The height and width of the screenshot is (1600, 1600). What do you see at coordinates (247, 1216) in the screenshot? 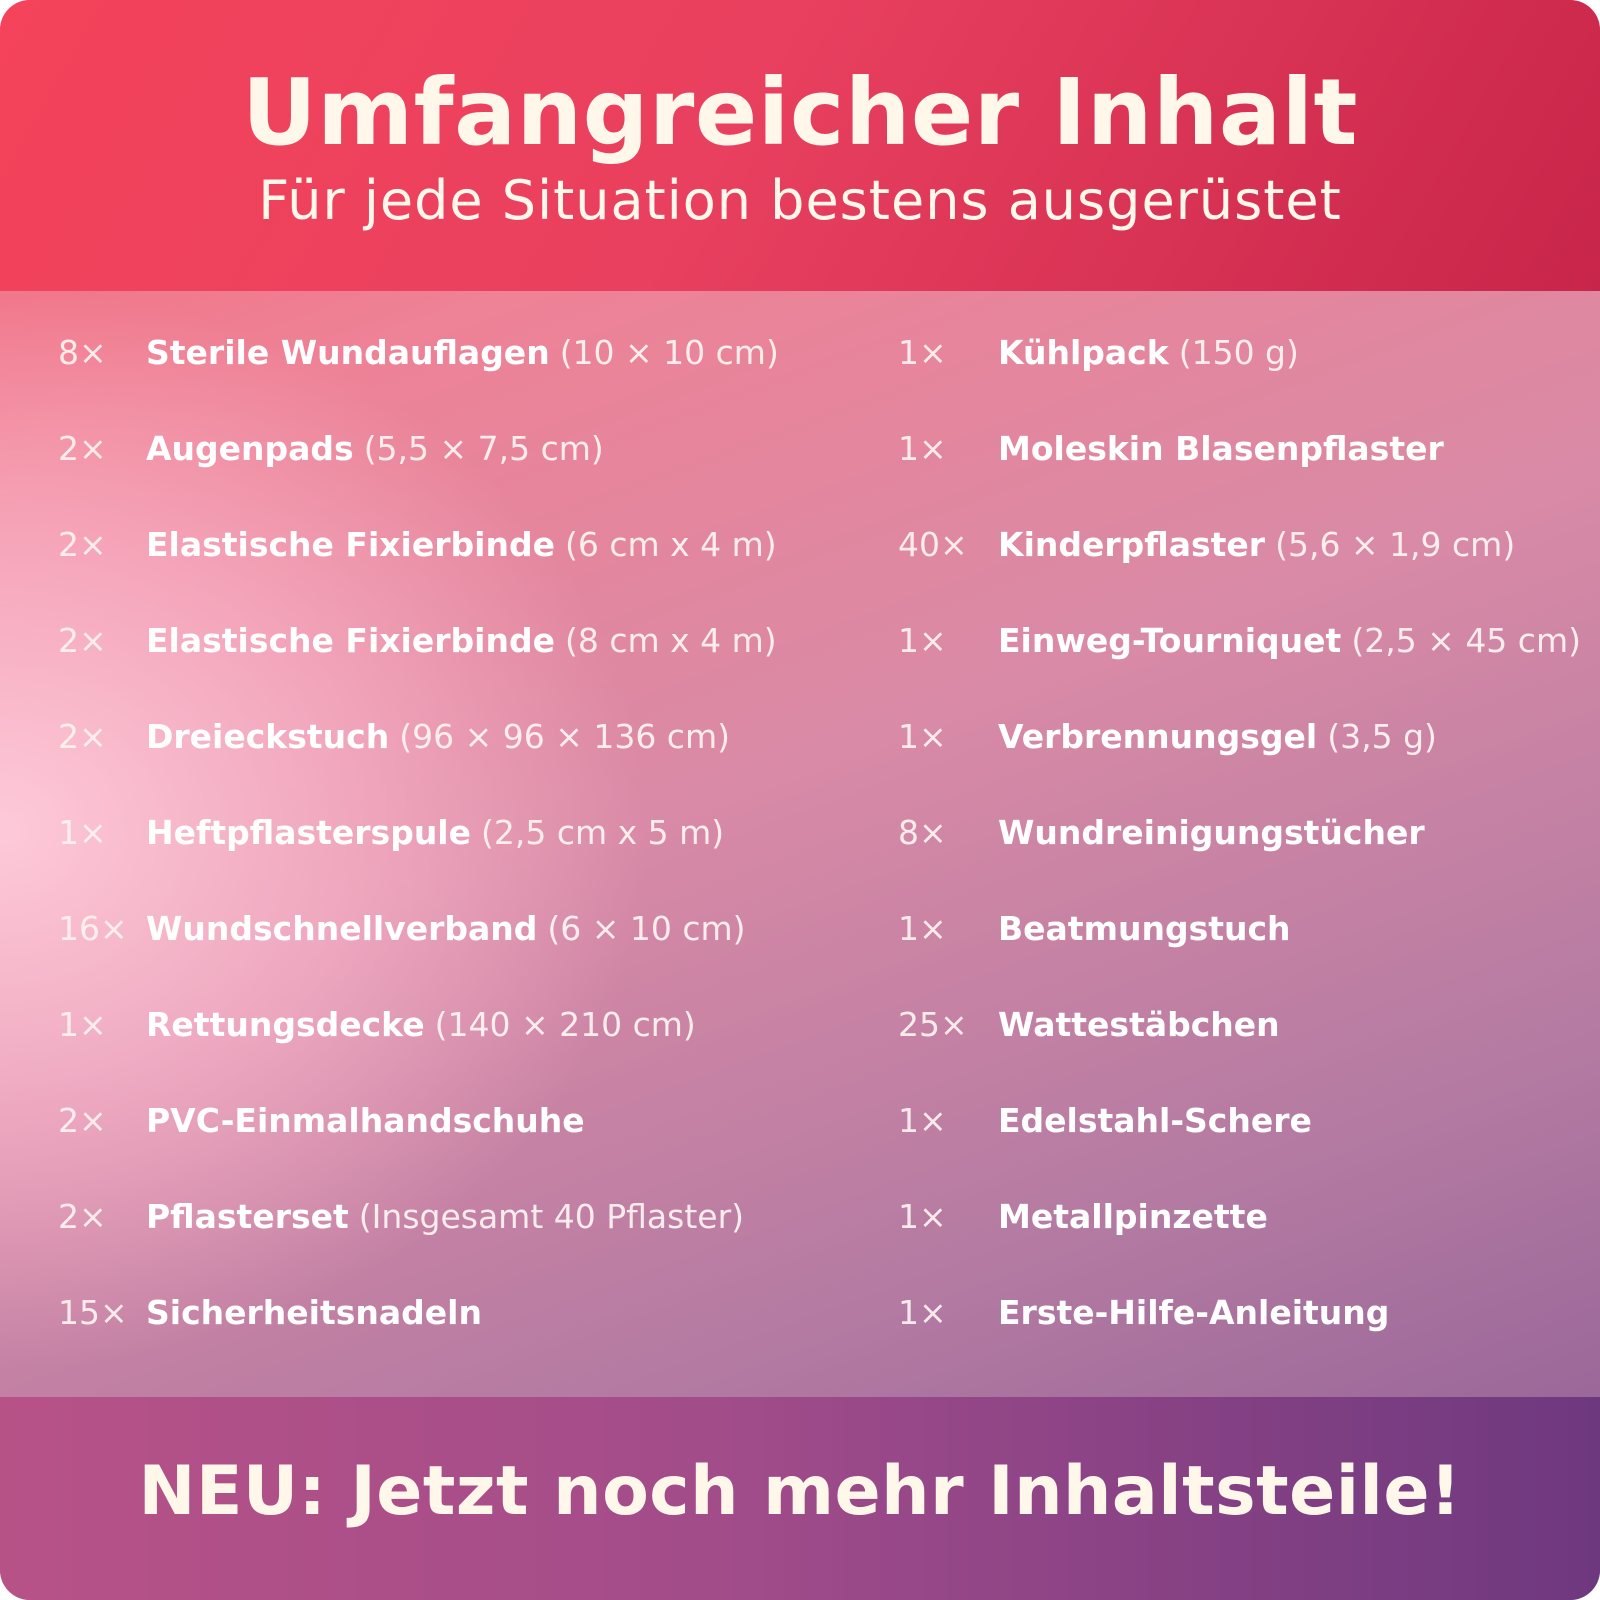
I see `item-name: Pflasterset` at bounding box center [247, 1216].